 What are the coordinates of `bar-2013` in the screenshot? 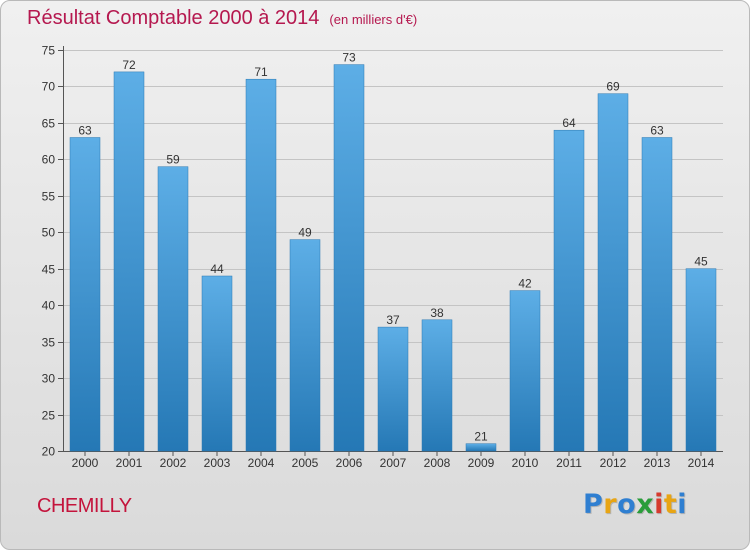 It's located at (657, 294).